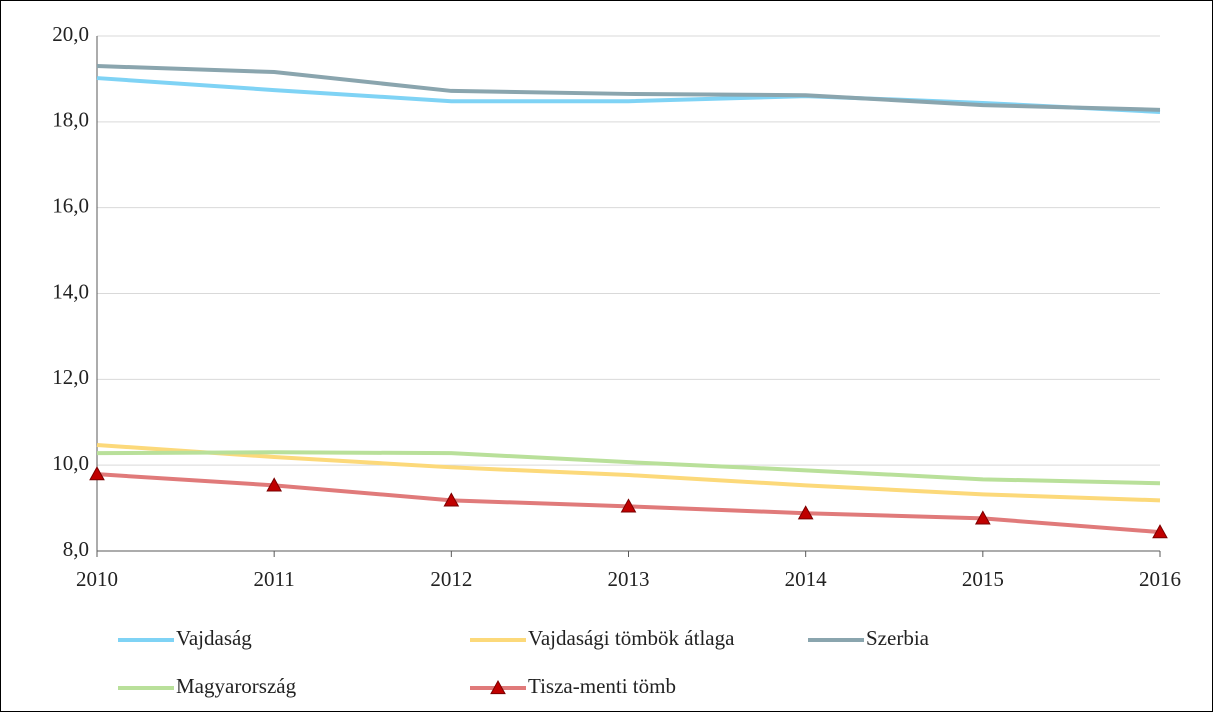 This screenshot has width=1213, height=712. Describe the element at coordinates (451, 579) in the screenshot. I see `x-tick-label: 2012` at that location.